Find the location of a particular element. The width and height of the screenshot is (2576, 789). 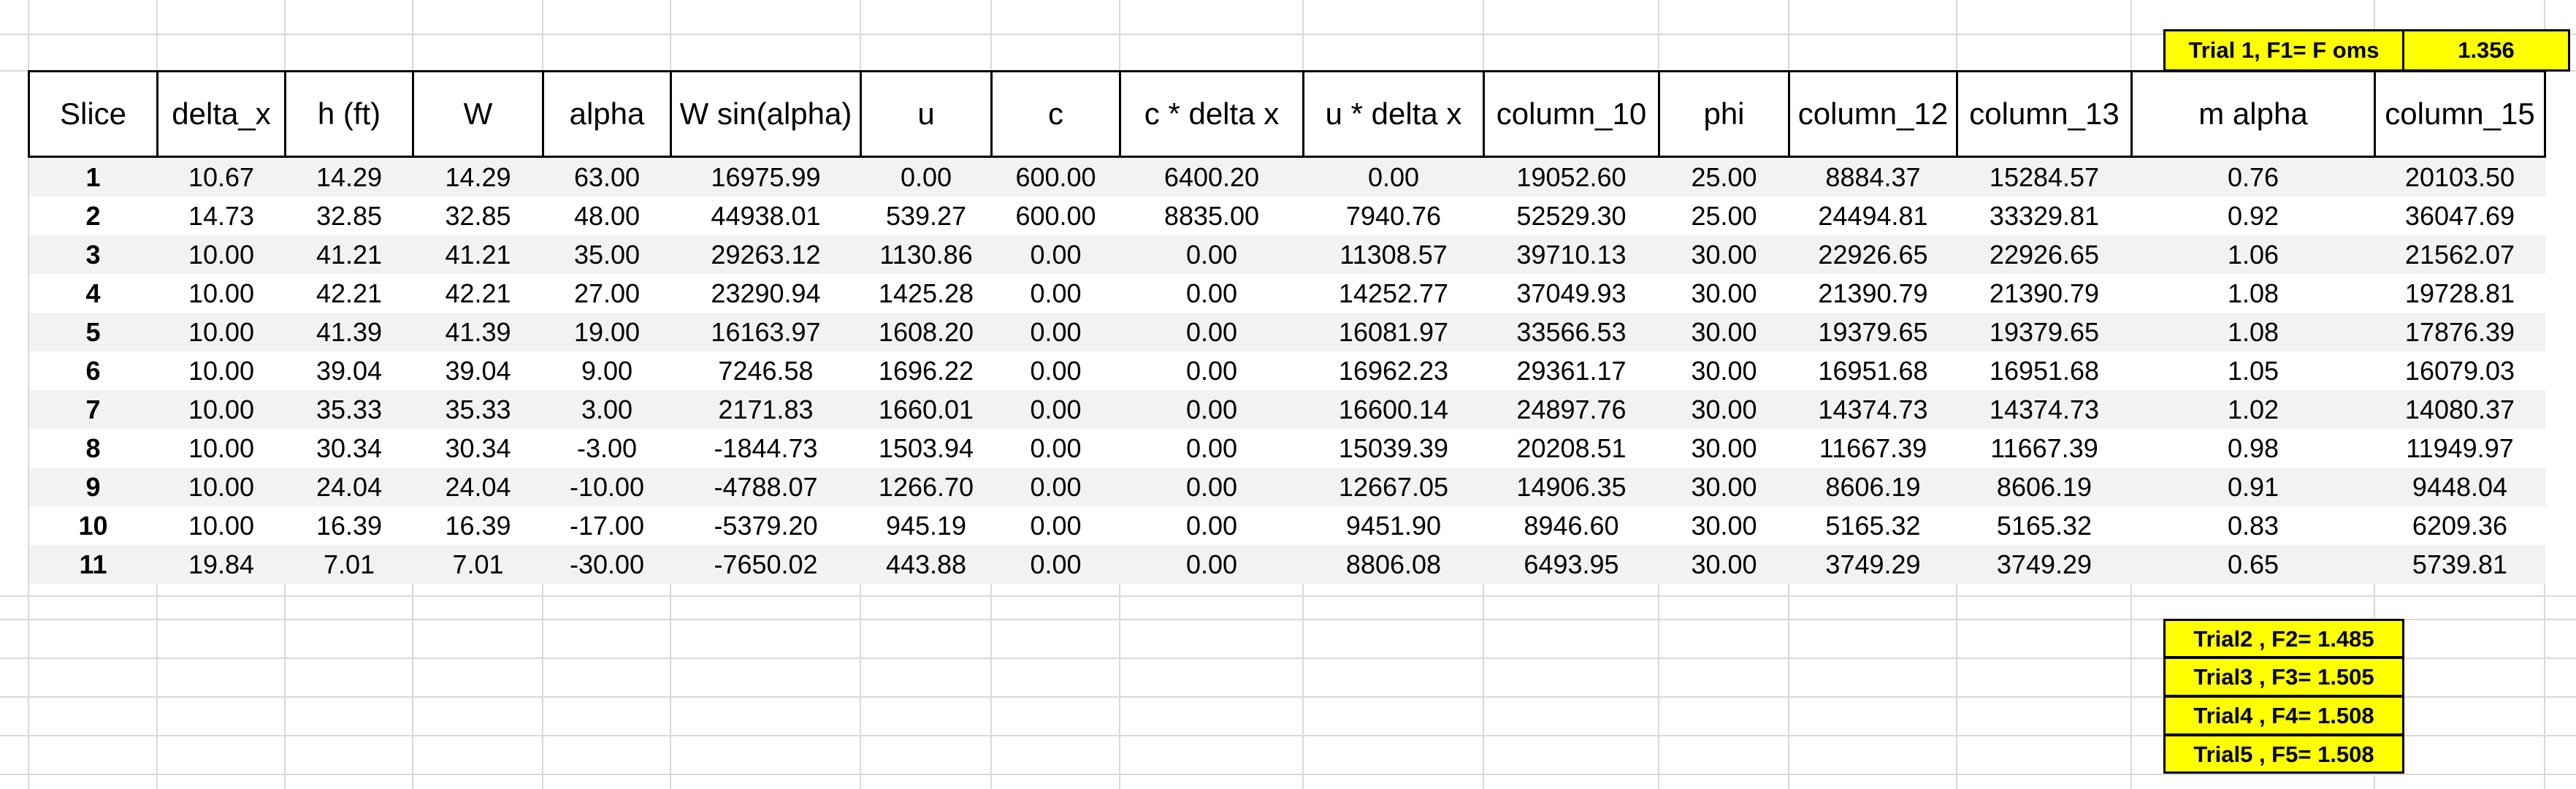

data-cell: 14.29 is located at coordinates (349, 176).